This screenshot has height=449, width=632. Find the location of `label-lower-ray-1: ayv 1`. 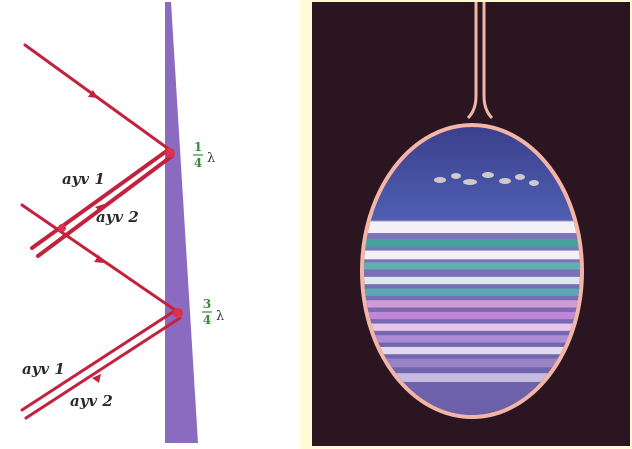

label-lower-ray-1: ayv 1 is located at coordinates (43, 369).